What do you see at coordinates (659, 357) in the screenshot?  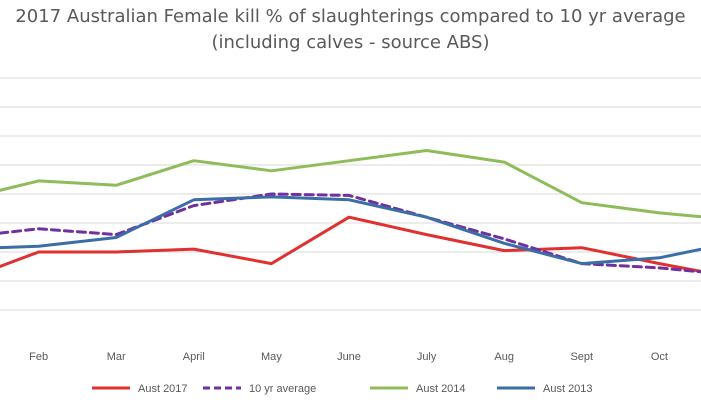 I see `x-tick-label: Oct` at bounding box center [659, 357].